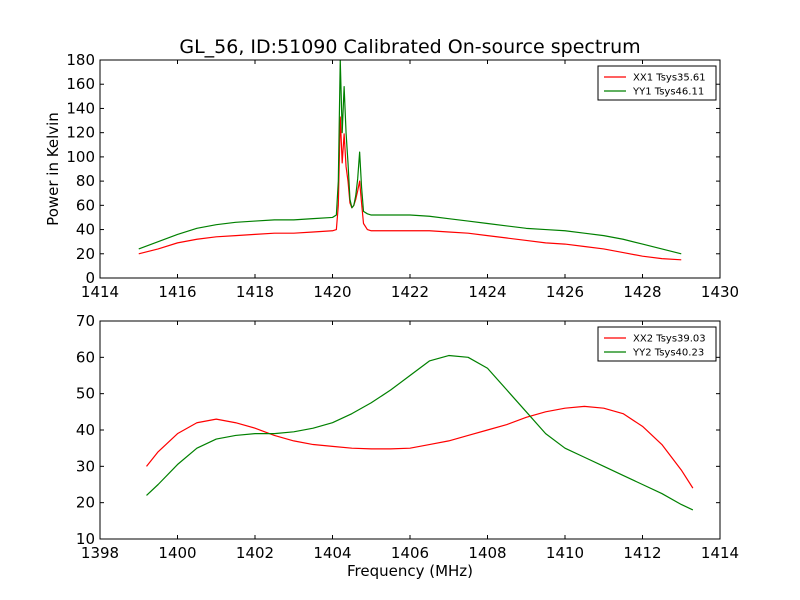 The width and height of the screenshot is (800, 600). What do you see at coordinates (487, 292) in the screenshot?
I see `x-tick-label: 1424` at bounding box center [487, 292].